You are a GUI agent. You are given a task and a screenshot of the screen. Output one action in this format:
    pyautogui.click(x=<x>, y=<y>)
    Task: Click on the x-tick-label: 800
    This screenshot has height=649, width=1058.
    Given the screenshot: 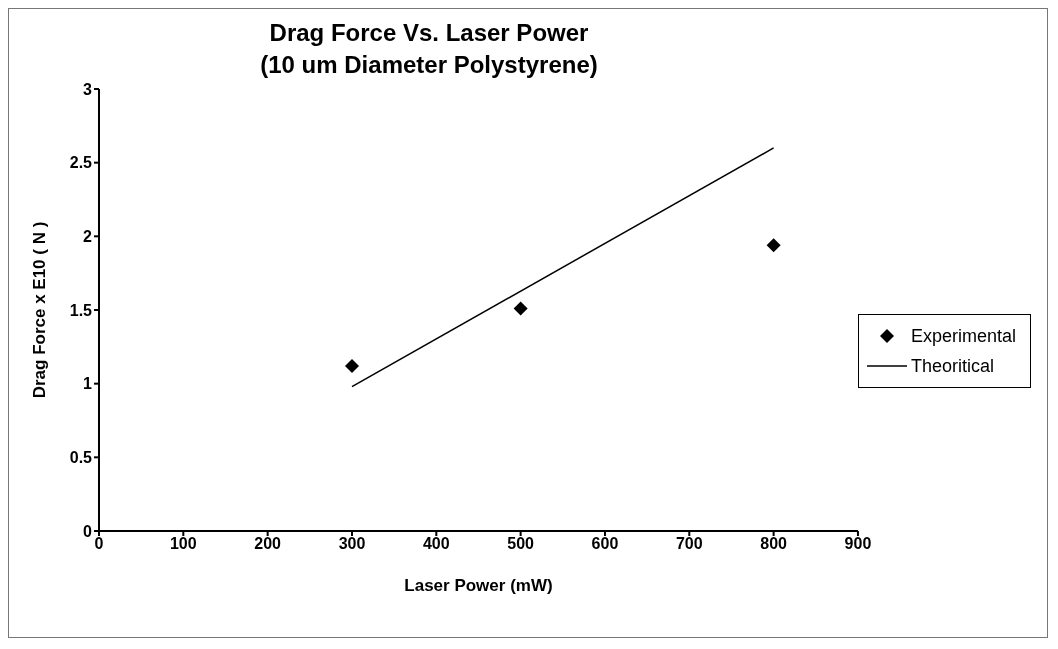 What is the action you would take?
    pyautogui.click(x=774, y=544)
    